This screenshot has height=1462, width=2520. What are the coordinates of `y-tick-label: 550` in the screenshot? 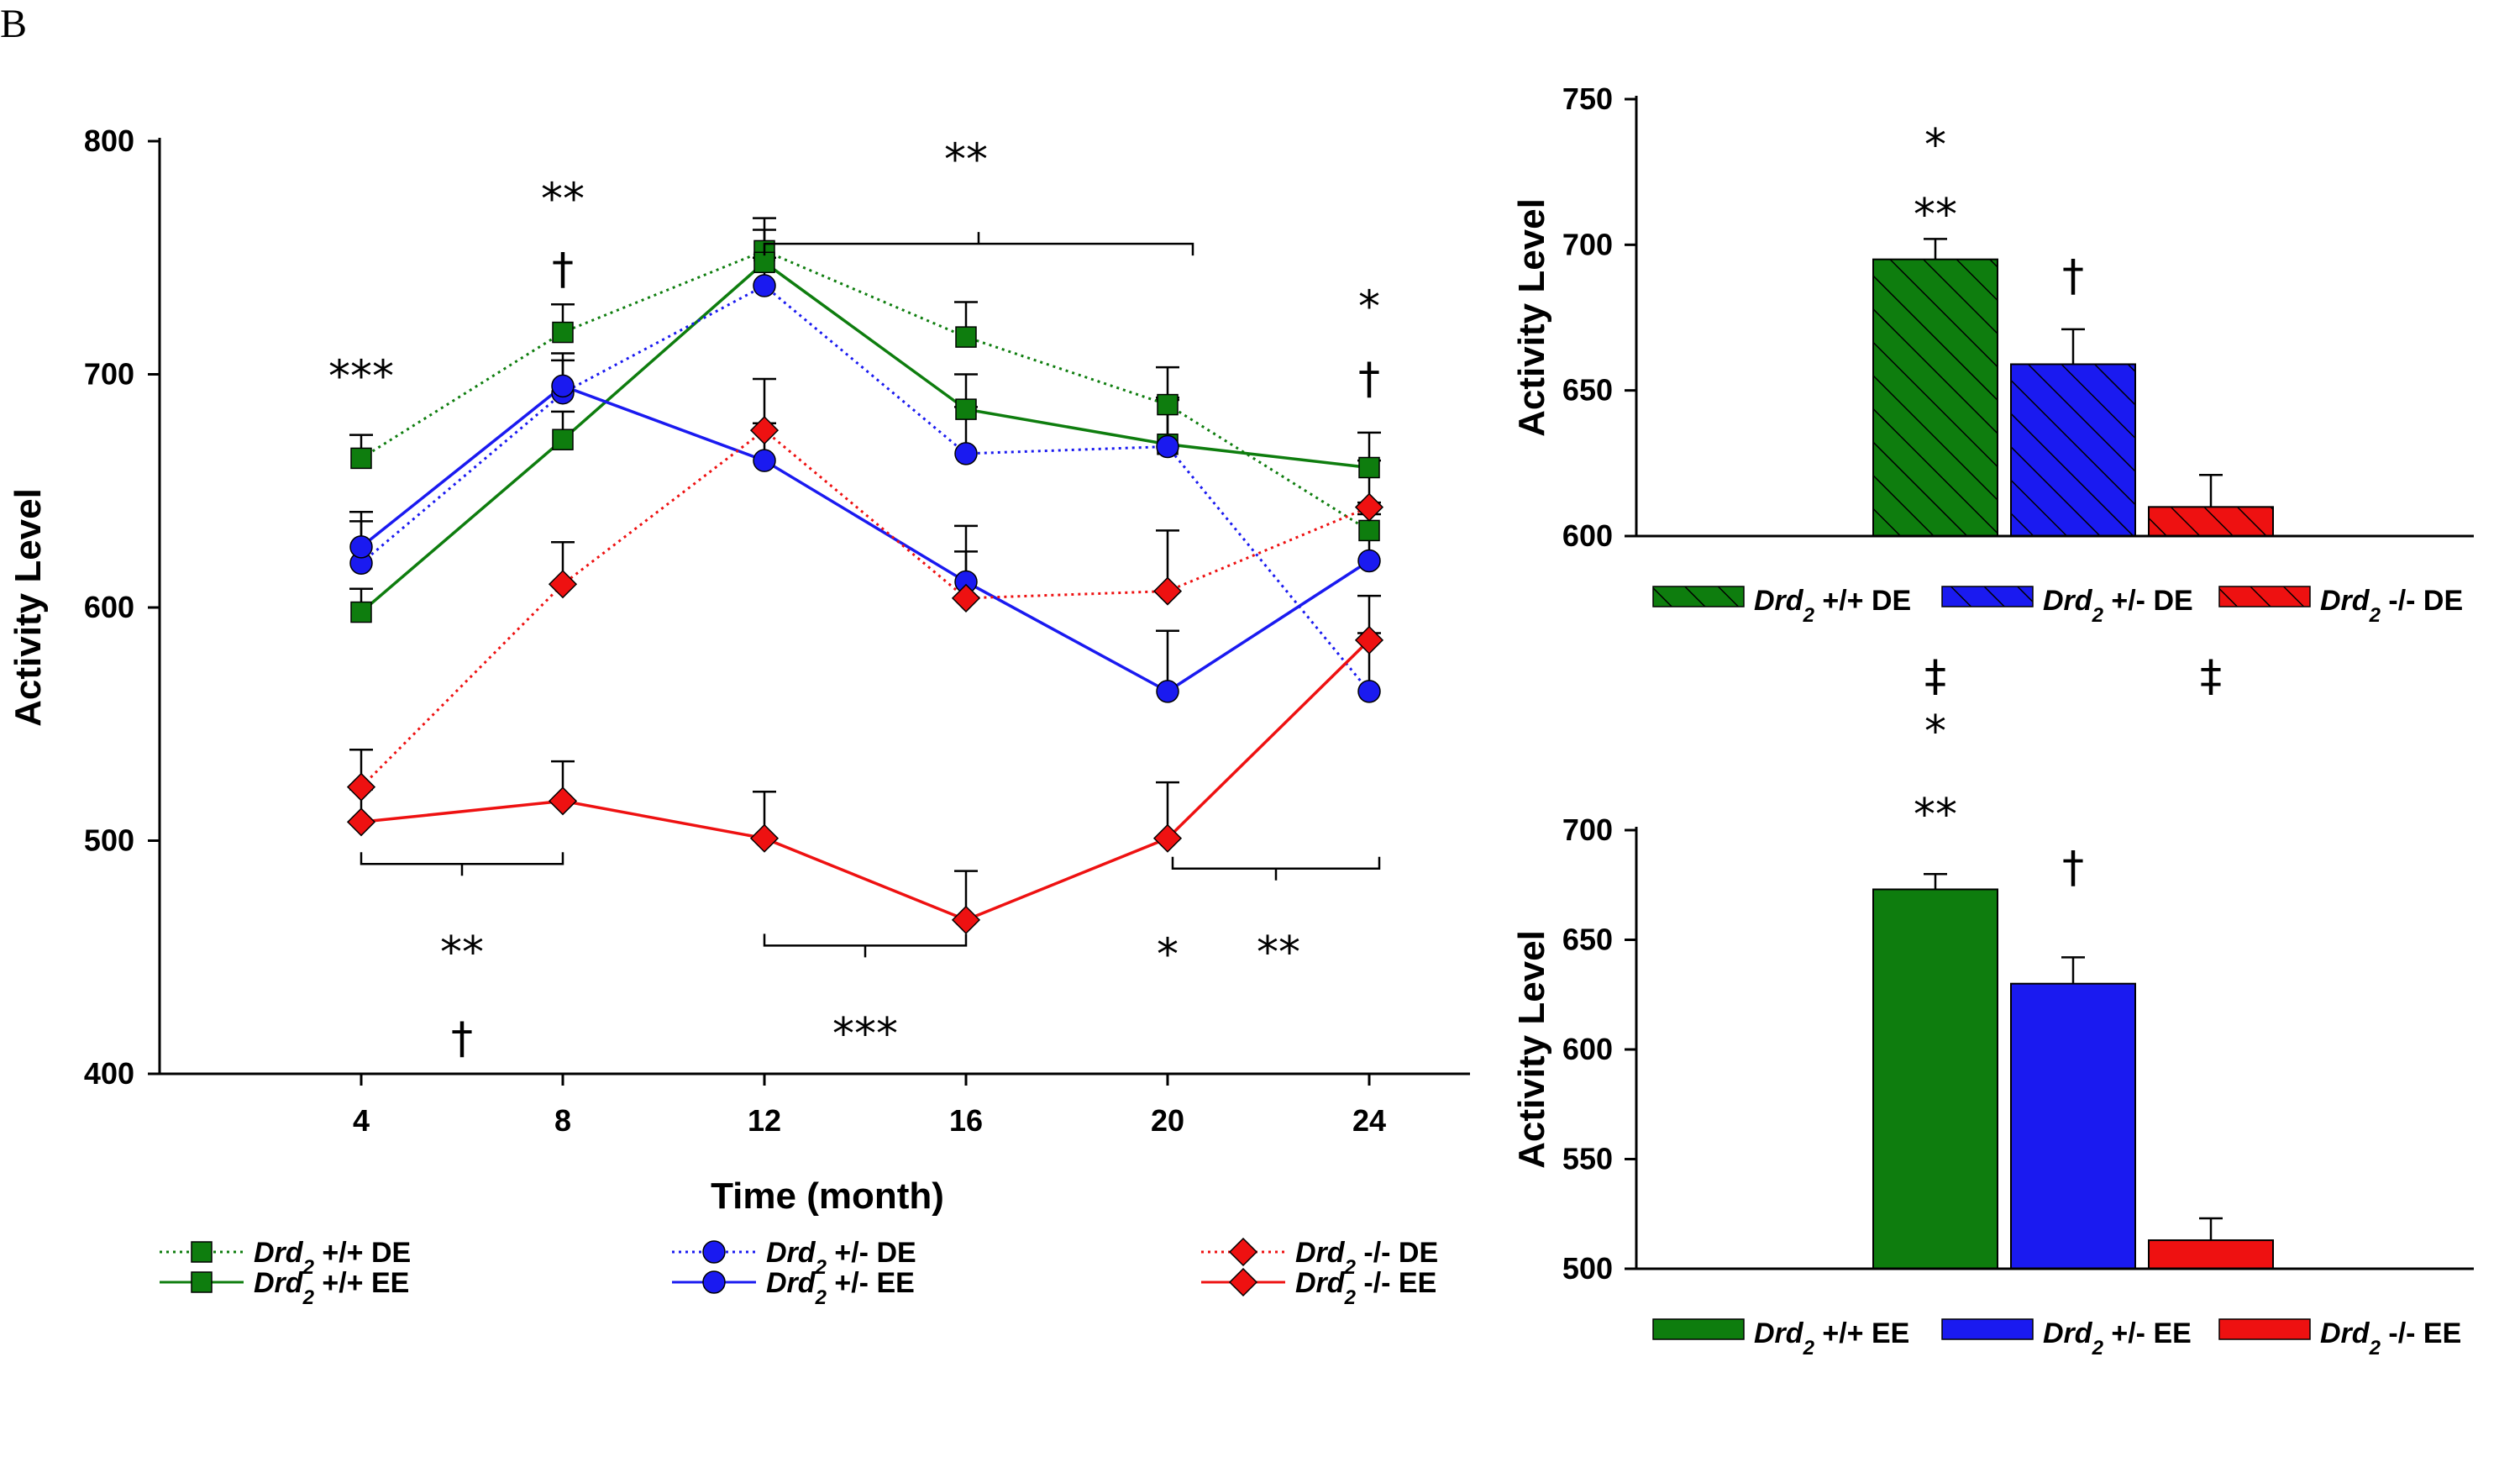 It's located at (1587, 1159).